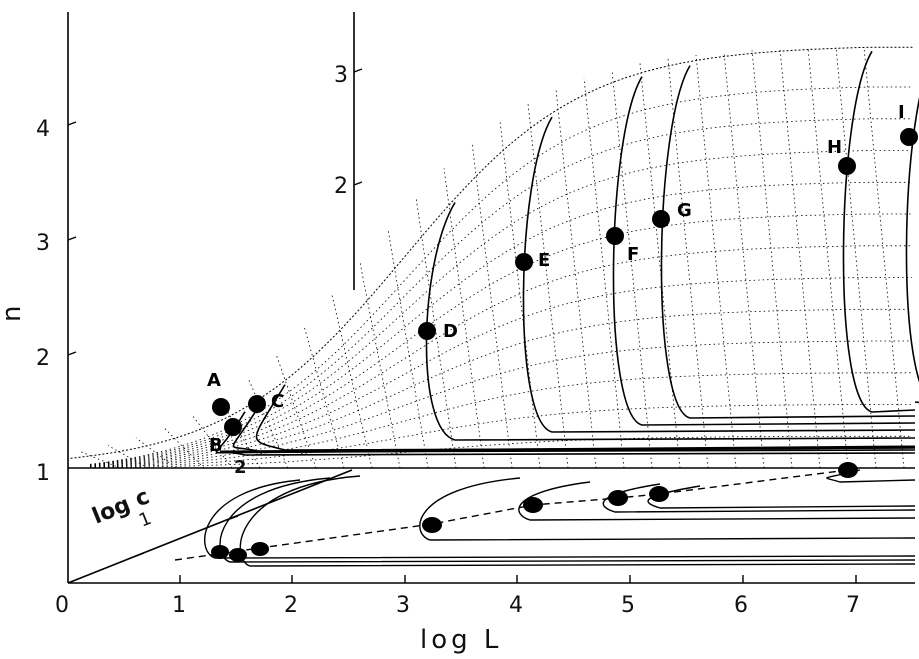 This screenshot has width=919, height=659. Describe the element at coordinates (179, 605) in the screenshot. I see `x-tick-1: 1` at that location.